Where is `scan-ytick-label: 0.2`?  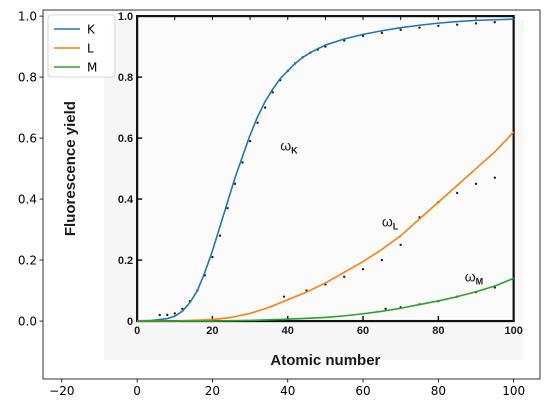 scan-ytick-label: 0.2 is located at coordinates (125, 261).